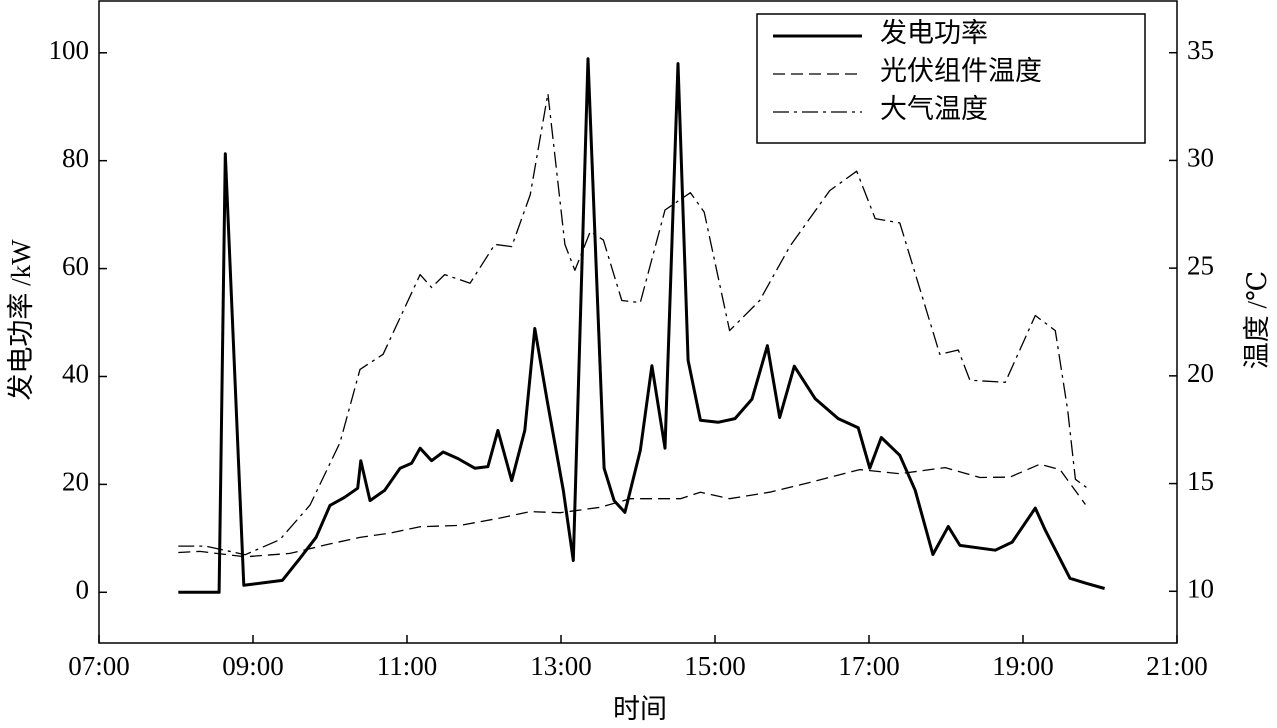  I want to click on x-tick-label: 11:00, so click(407, 666).